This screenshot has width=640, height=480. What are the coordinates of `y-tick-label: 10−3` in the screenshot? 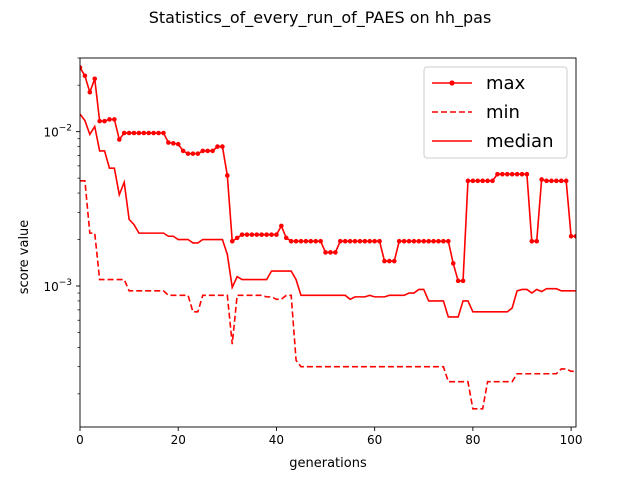 It's located at (57, 286).